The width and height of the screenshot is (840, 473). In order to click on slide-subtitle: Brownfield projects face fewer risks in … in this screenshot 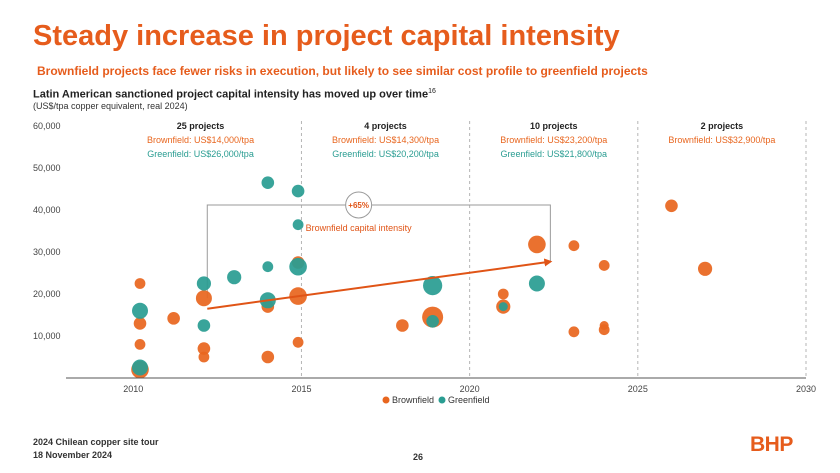, I will do `click(342, 71)`.